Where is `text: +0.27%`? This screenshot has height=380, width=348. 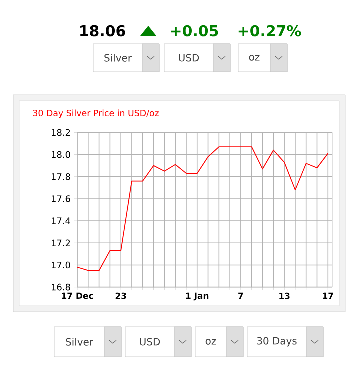 text: +0.27% is located at coordinates (269, 31).